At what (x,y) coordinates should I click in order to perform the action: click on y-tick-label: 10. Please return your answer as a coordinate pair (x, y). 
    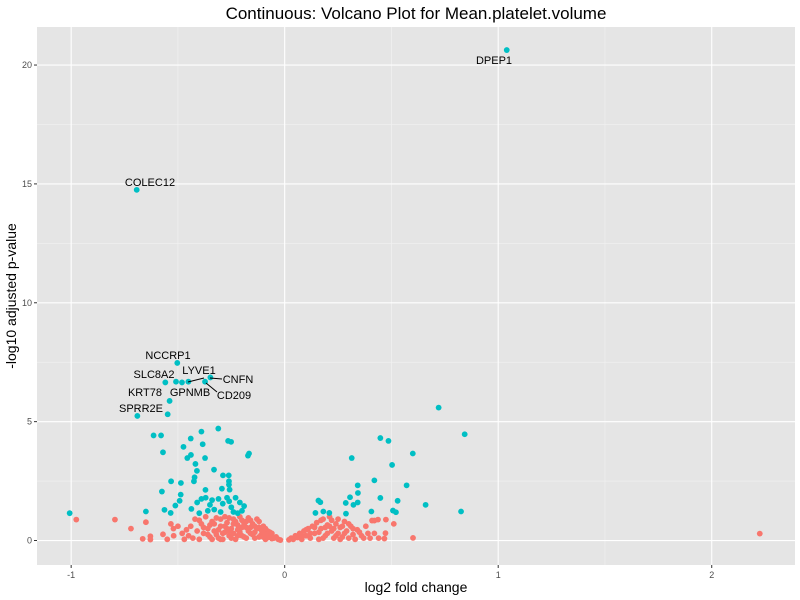
    Looking at the image, I should click on (27, 303).